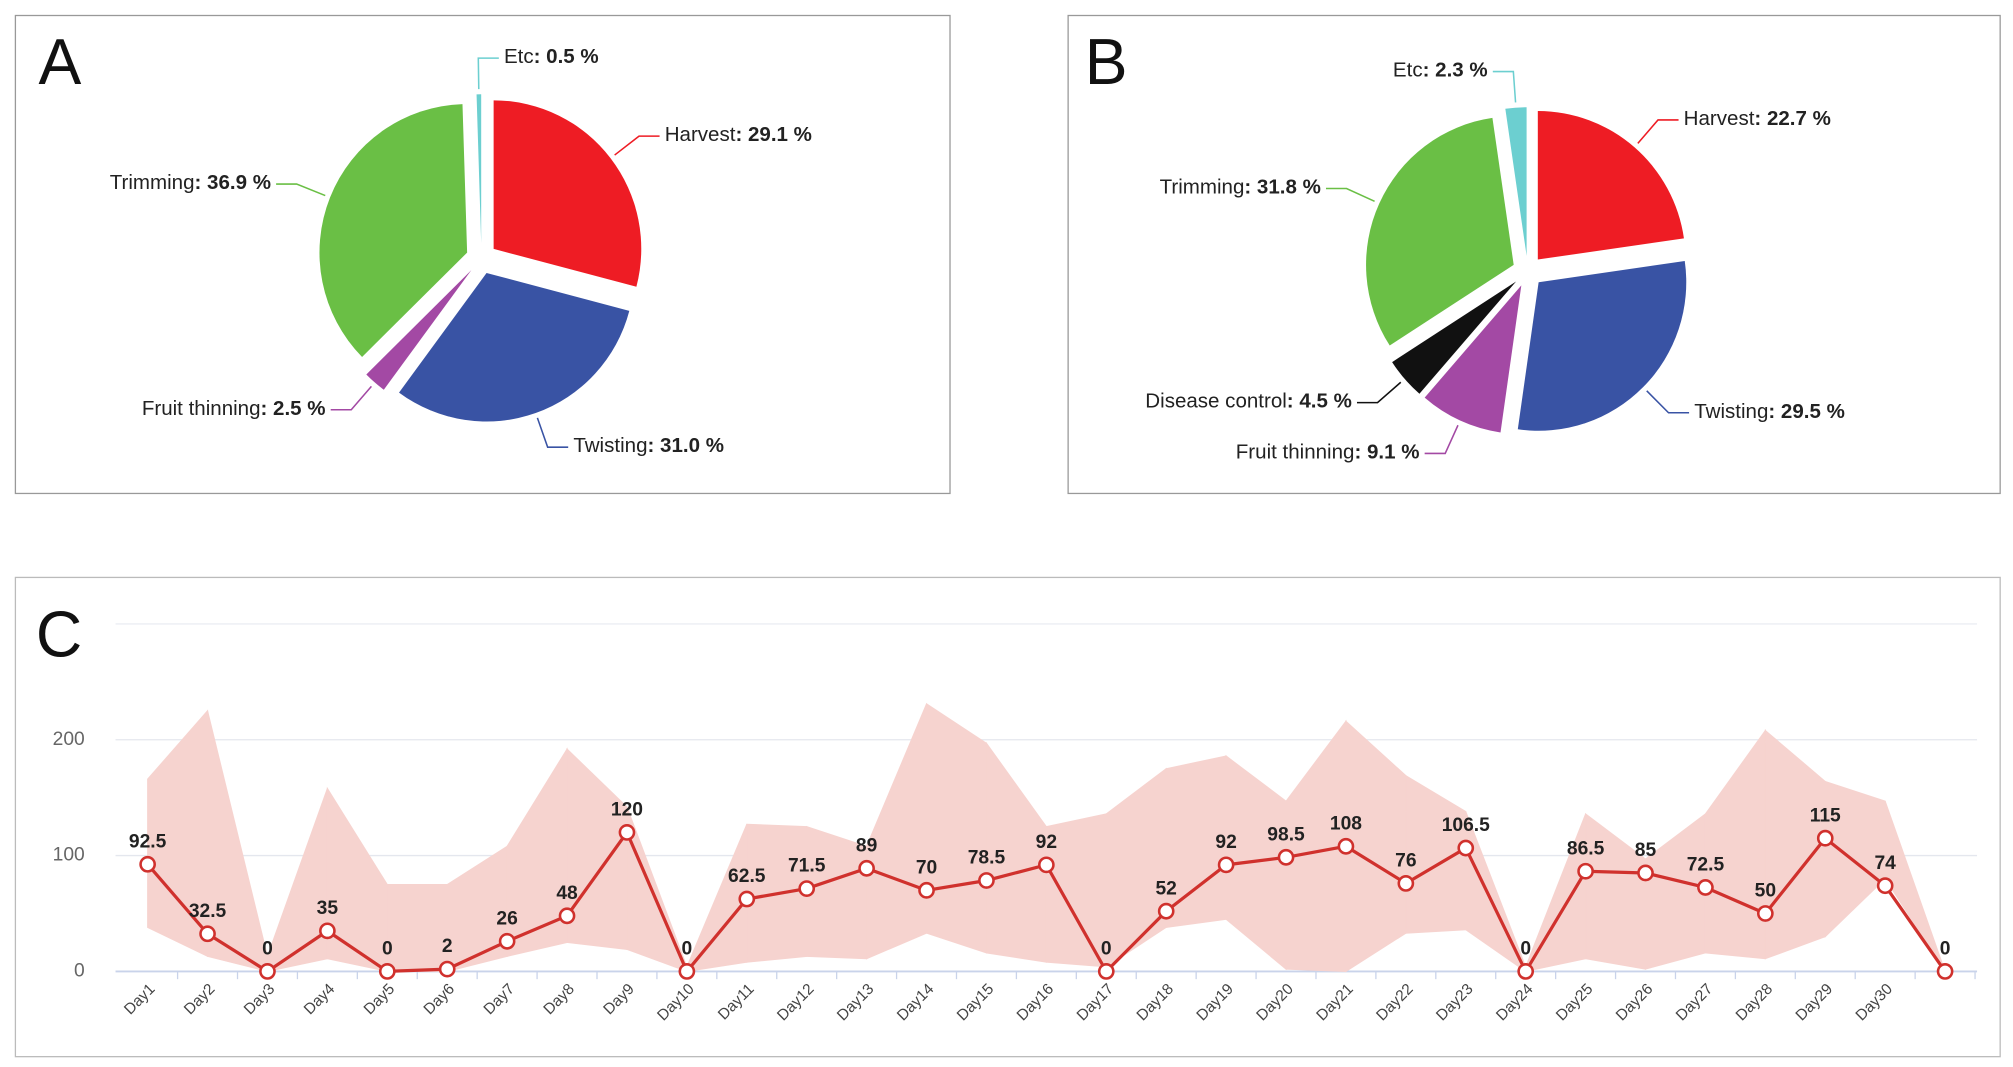  What do you see at coordinates (1806, 411) in the screenshot?
I see `slice-value: : 29.5 %` at bounding box center [1806, 411].